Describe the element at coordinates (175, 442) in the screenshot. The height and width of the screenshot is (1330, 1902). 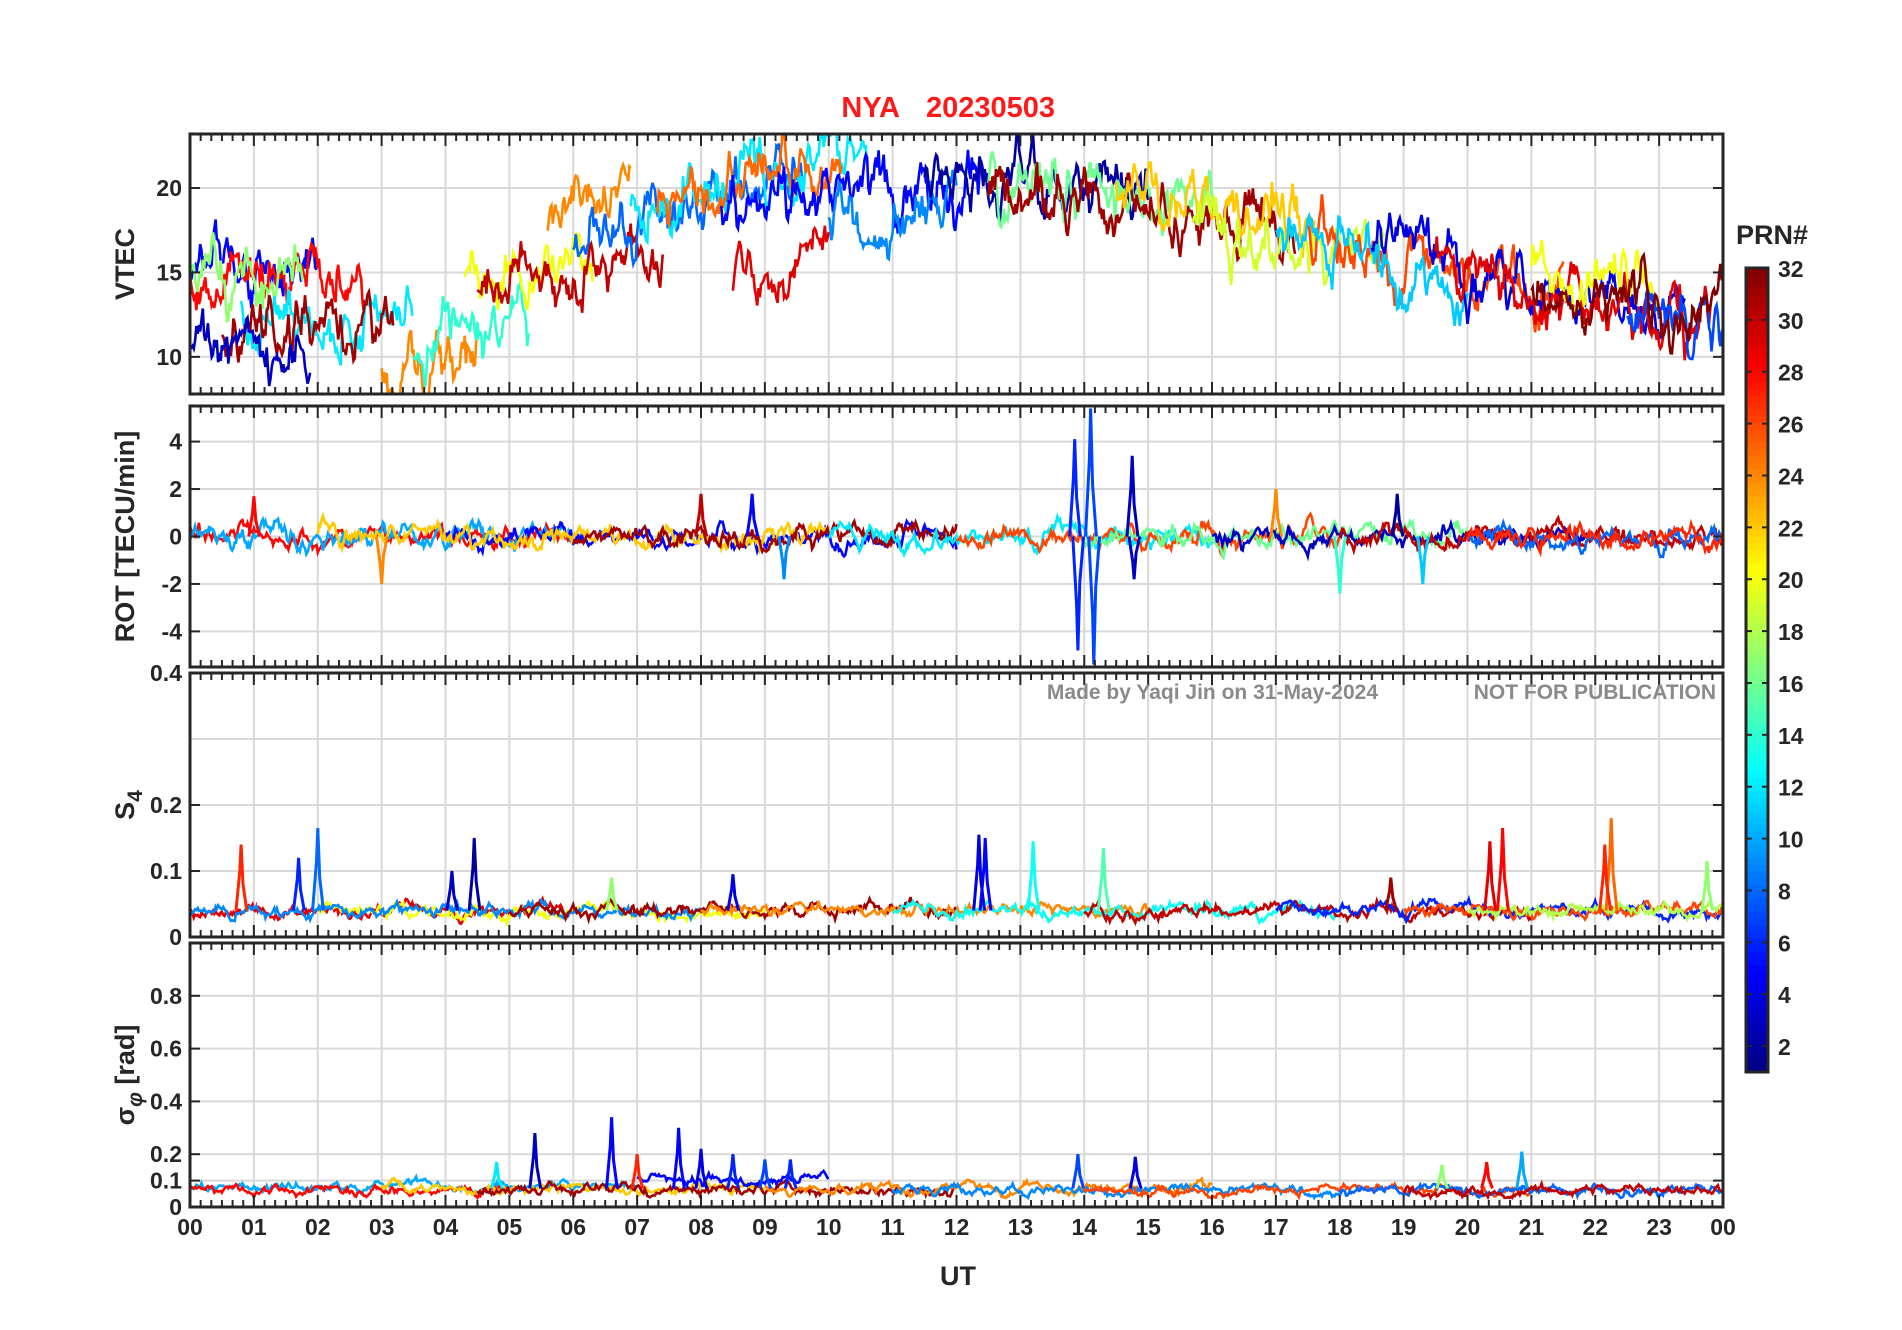
I see `y-tick-label: 4` at that location.